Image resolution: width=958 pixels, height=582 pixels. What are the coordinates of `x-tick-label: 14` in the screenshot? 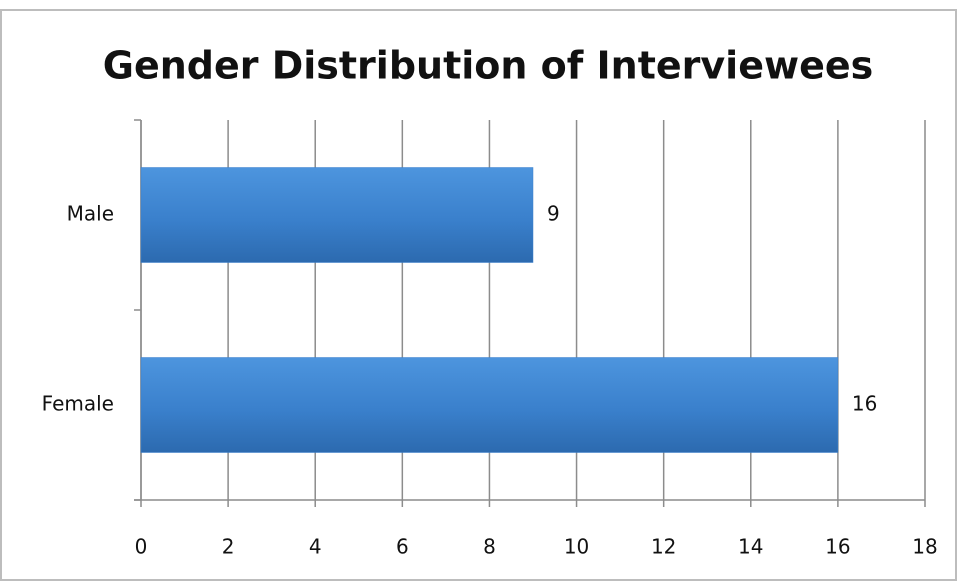 It's located at (750, 547).